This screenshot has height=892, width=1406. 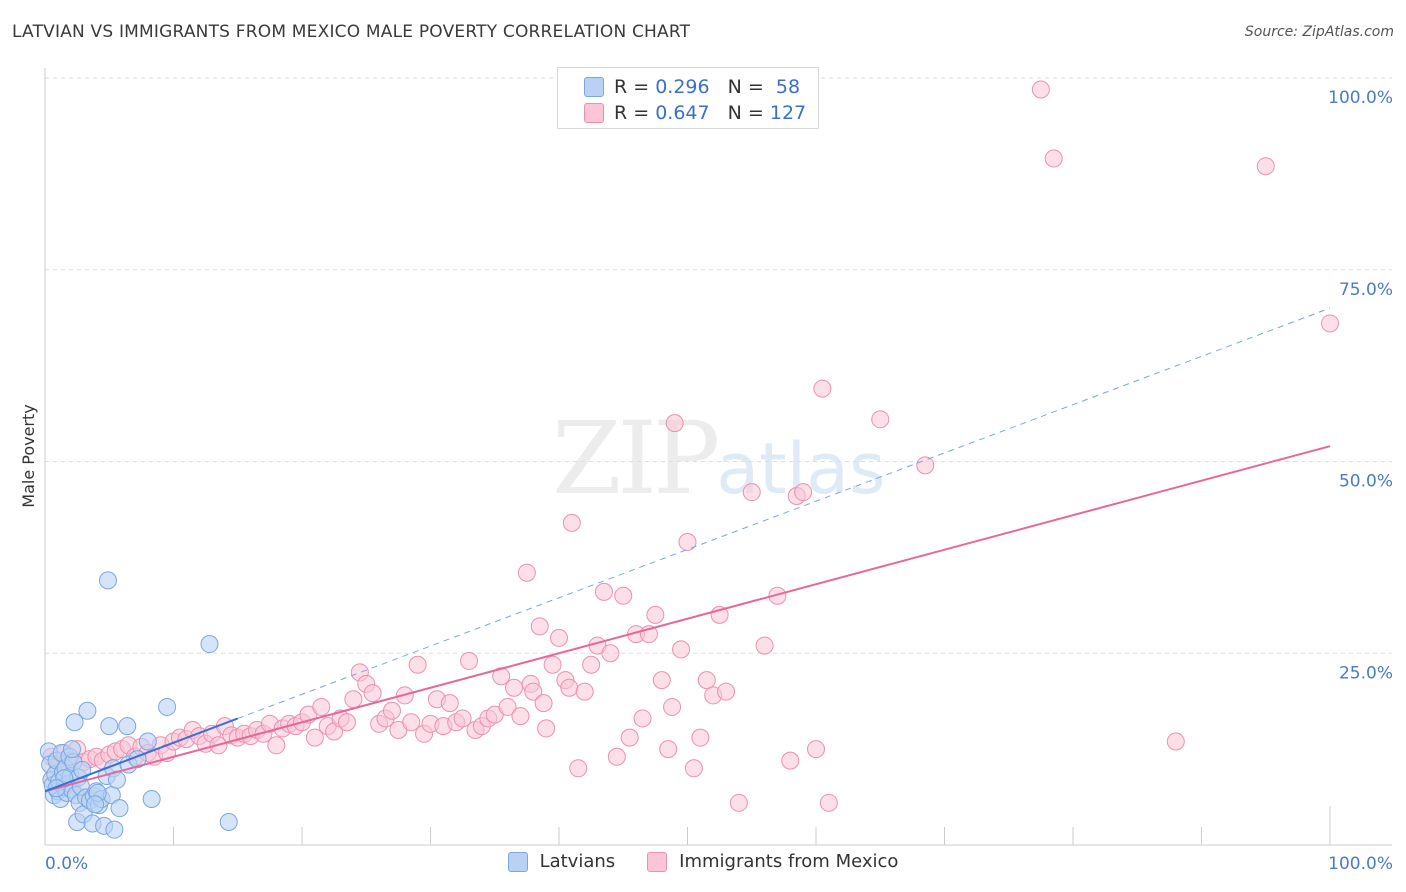 What do you see at coordinates (138, 705) in the screenshot?
I see `latvian-points` at bounding box center [138, 705].